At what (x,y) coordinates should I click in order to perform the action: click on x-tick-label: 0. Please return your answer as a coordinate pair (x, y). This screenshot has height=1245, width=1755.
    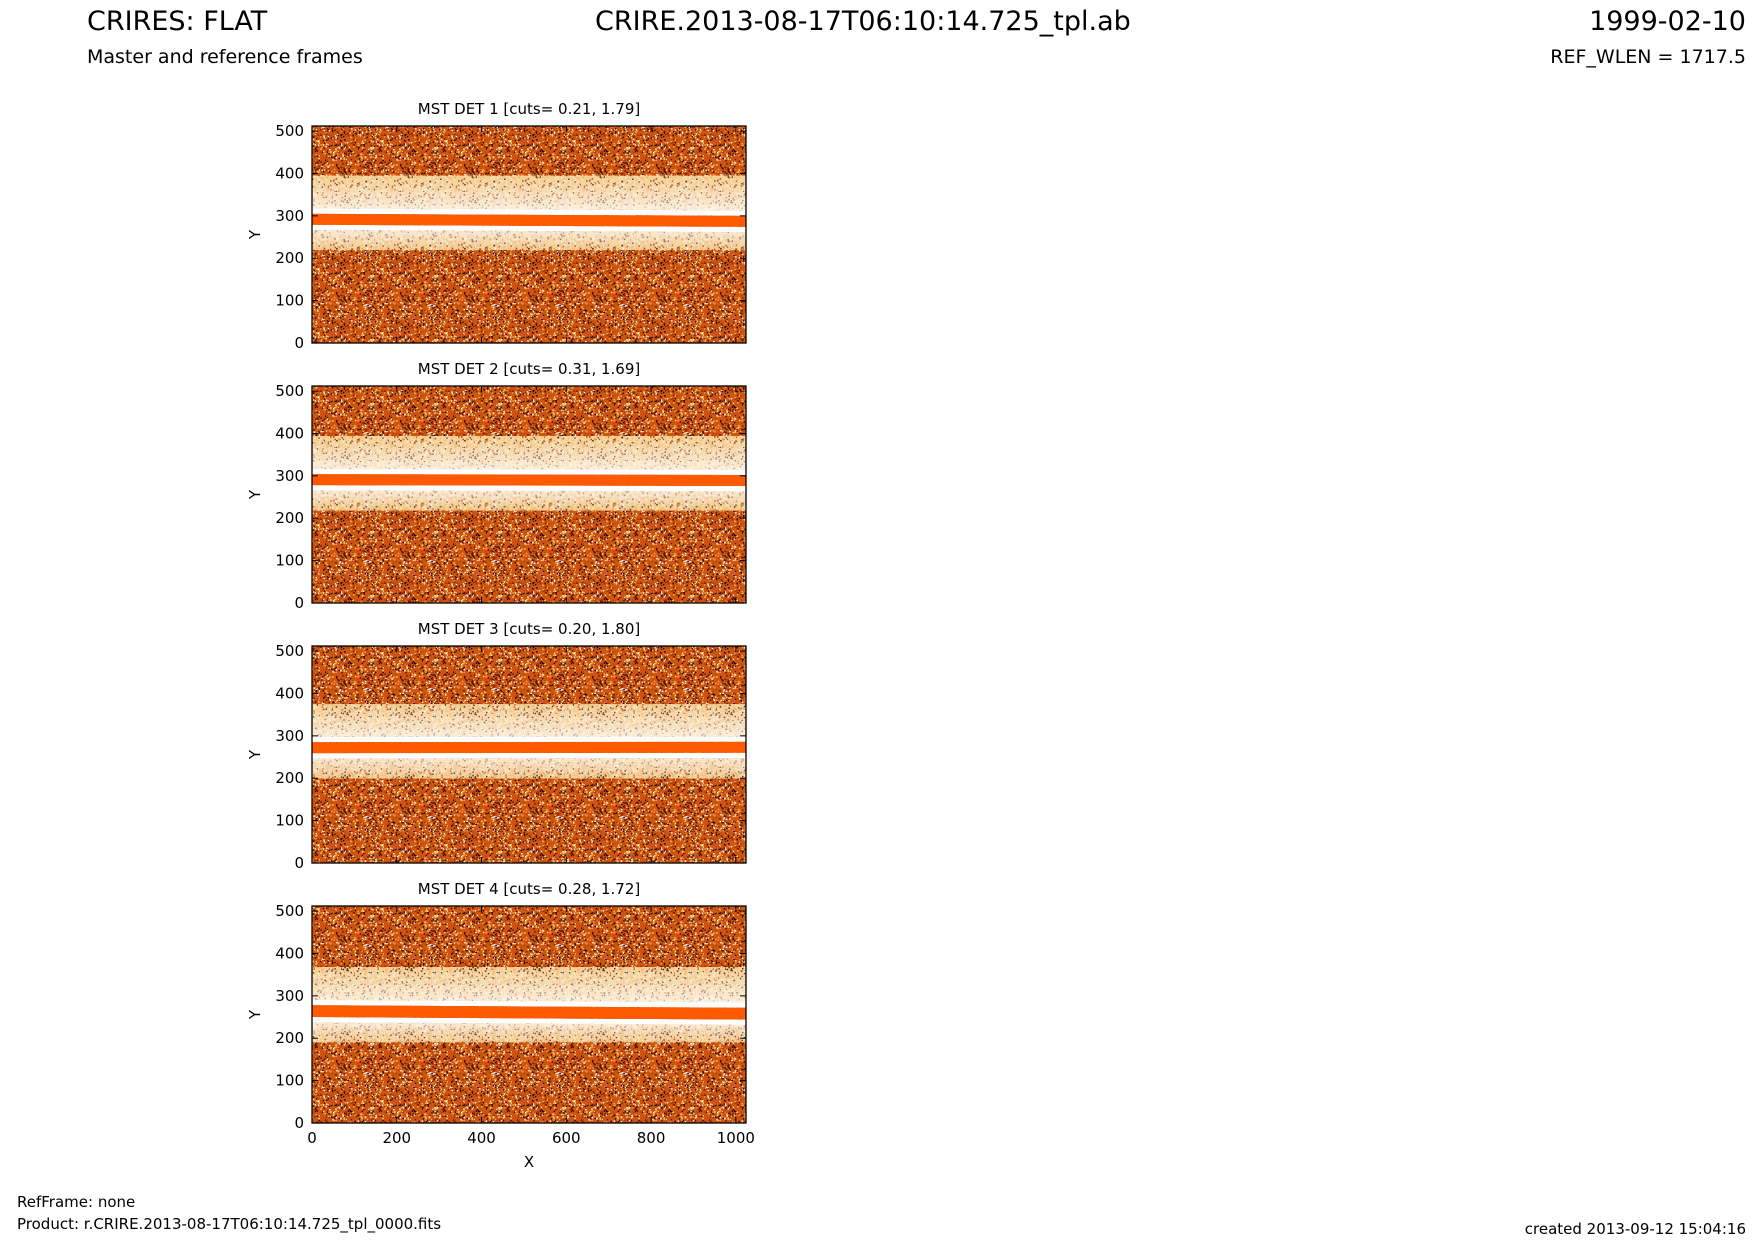
    Looking at the image, I should click on (312, 1138).